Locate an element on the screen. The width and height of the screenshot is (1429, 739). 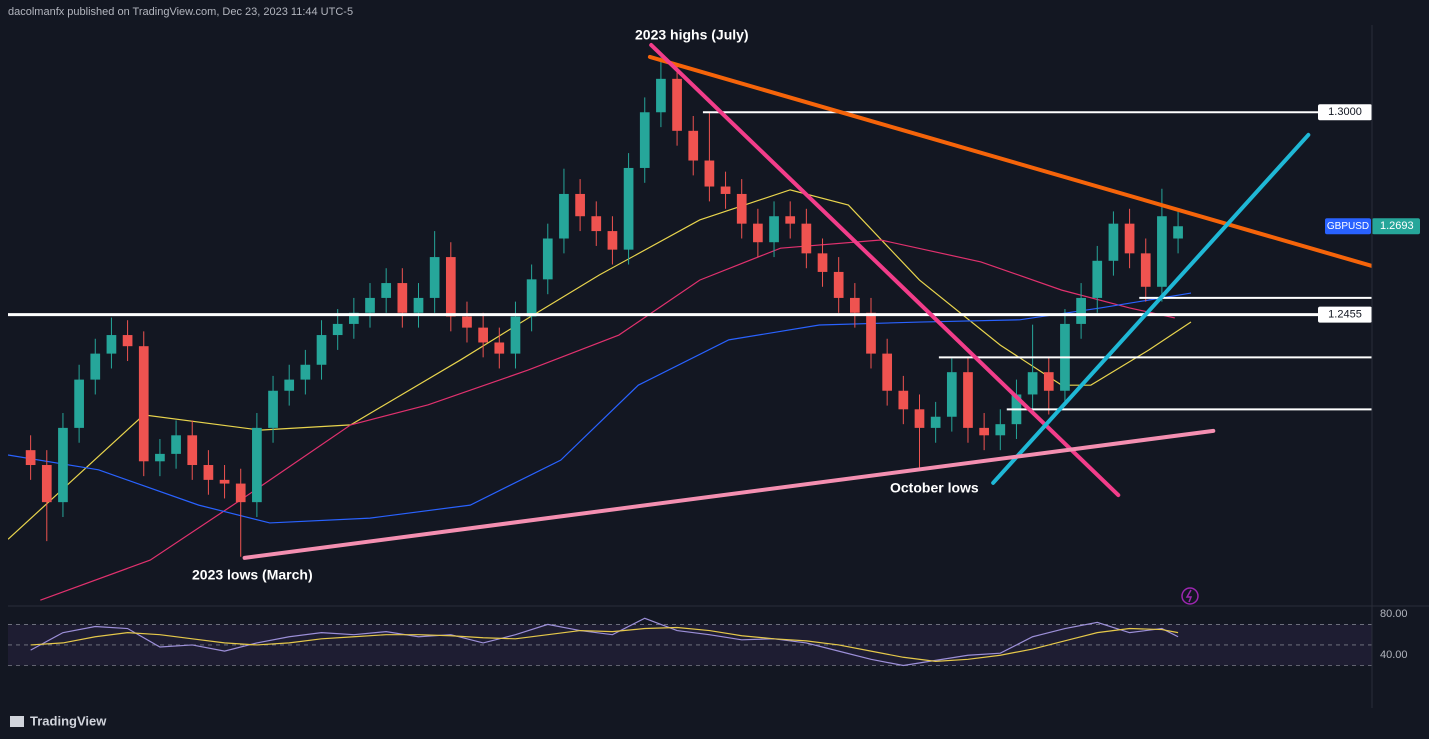
last-price-label: 1.2693 is located at coordinates (1397, 226).